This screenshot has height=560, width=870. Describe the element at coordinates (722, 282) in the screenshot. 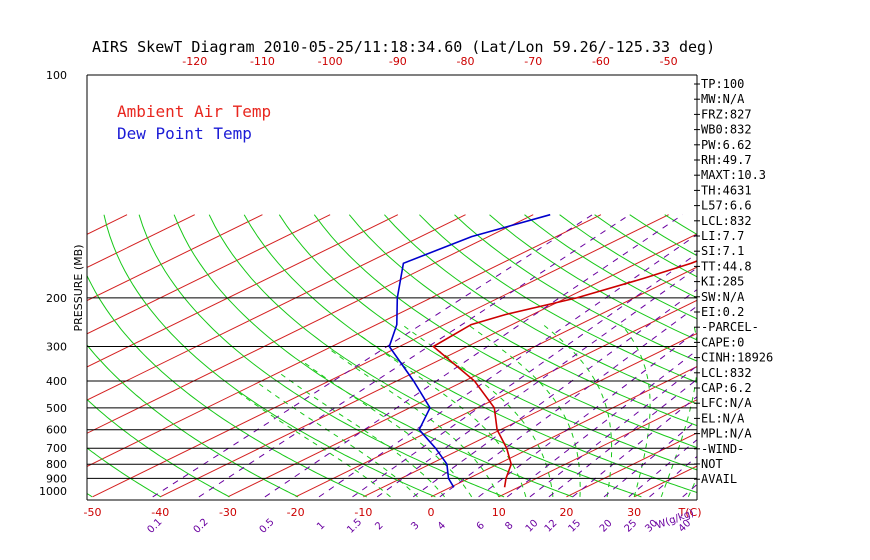

I see `stat-item: KI:285` at that location.